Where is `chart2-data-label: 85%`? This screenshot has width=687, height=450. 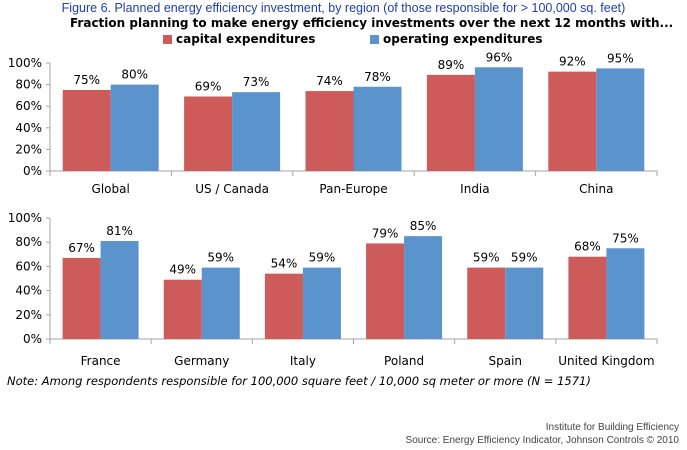
chart2-data-label: 85% is located at coordinates (423, 226).